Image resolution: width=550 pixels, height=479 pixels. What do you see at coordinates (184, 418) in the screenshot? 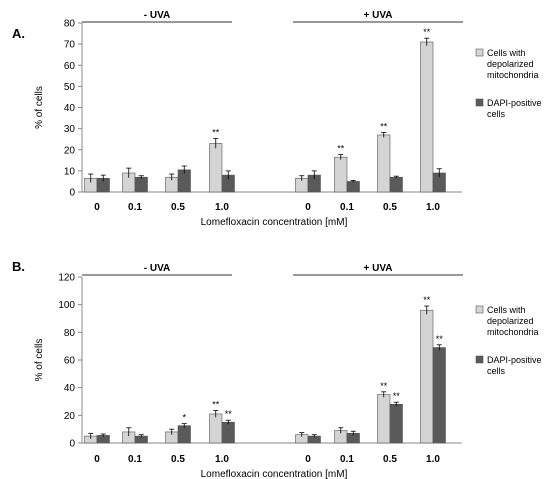
I see `significance-marker: *` at bounding box center [184, 418].